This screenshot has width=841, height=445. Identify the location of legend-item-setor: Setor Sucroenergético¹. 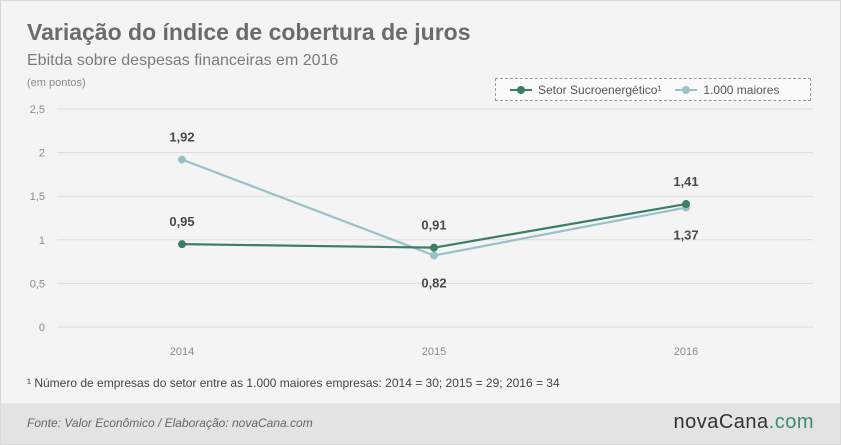
(585, 90).